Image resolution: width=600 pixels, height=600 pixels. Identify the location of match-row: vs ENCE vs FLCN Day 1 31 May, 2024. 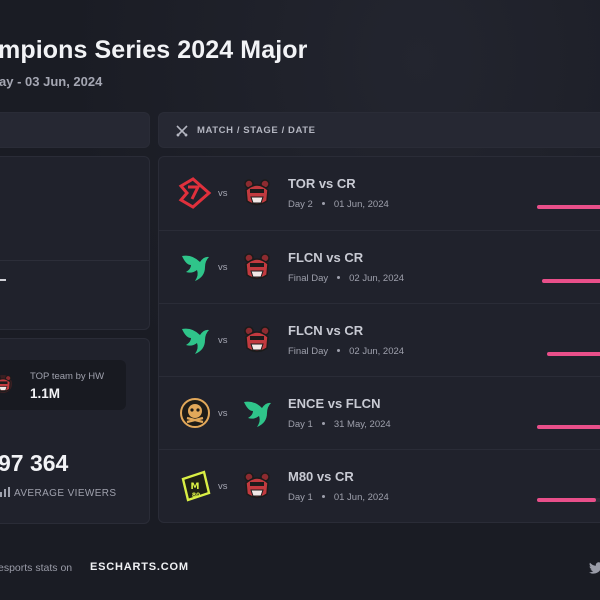
(379, 413).